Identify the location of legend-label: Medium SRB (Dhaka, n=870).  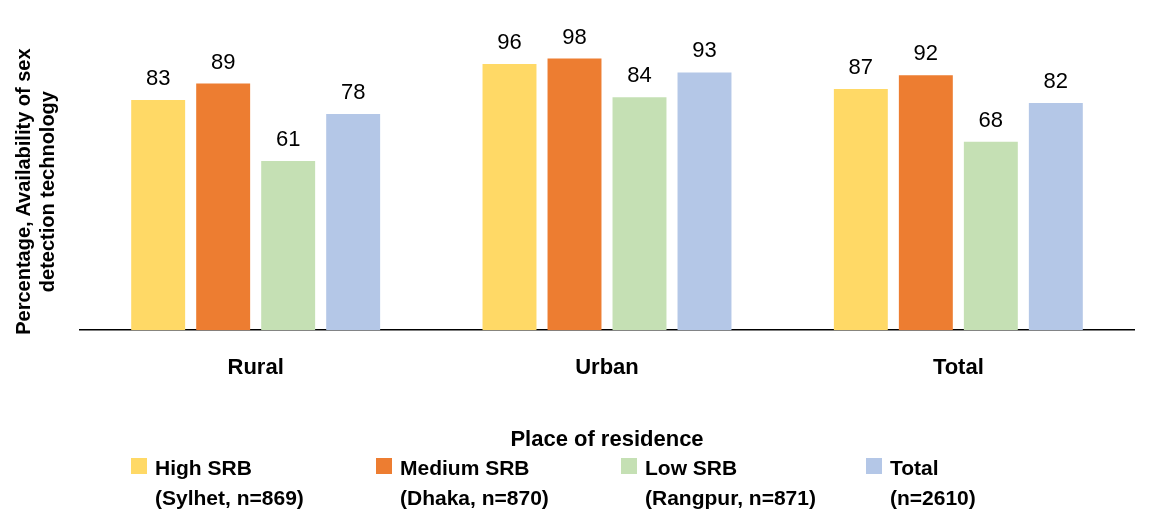
(474, 483).